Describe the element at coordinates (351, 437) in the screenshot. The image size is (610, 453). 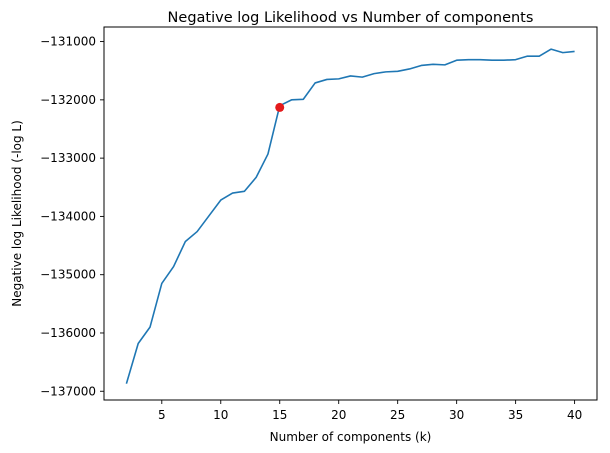
I see `x-axis-label: Number of components (k)` at that location.